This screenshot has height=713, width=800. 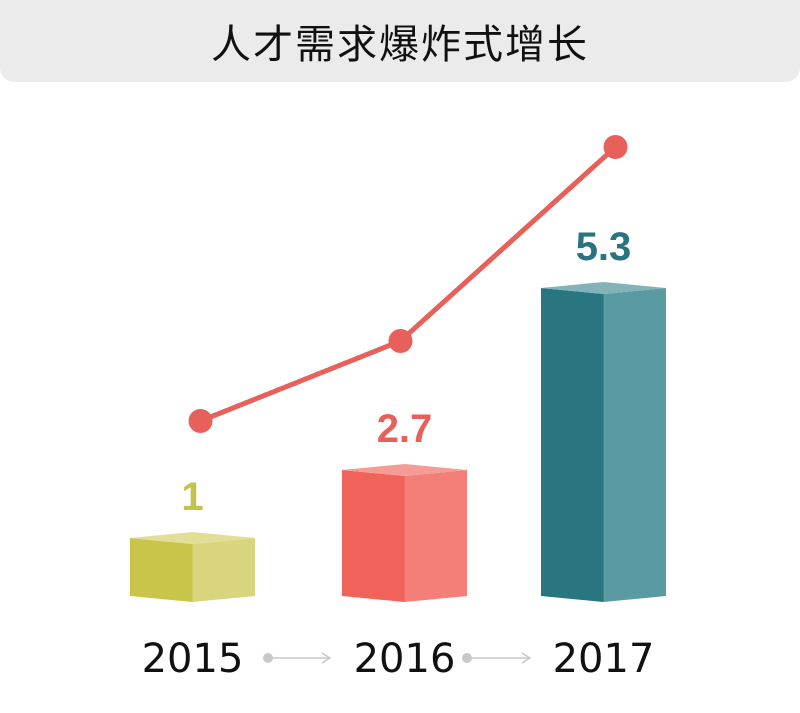 I want to click on x-tick-label-2017: 2017, so click(x=604, y=659).